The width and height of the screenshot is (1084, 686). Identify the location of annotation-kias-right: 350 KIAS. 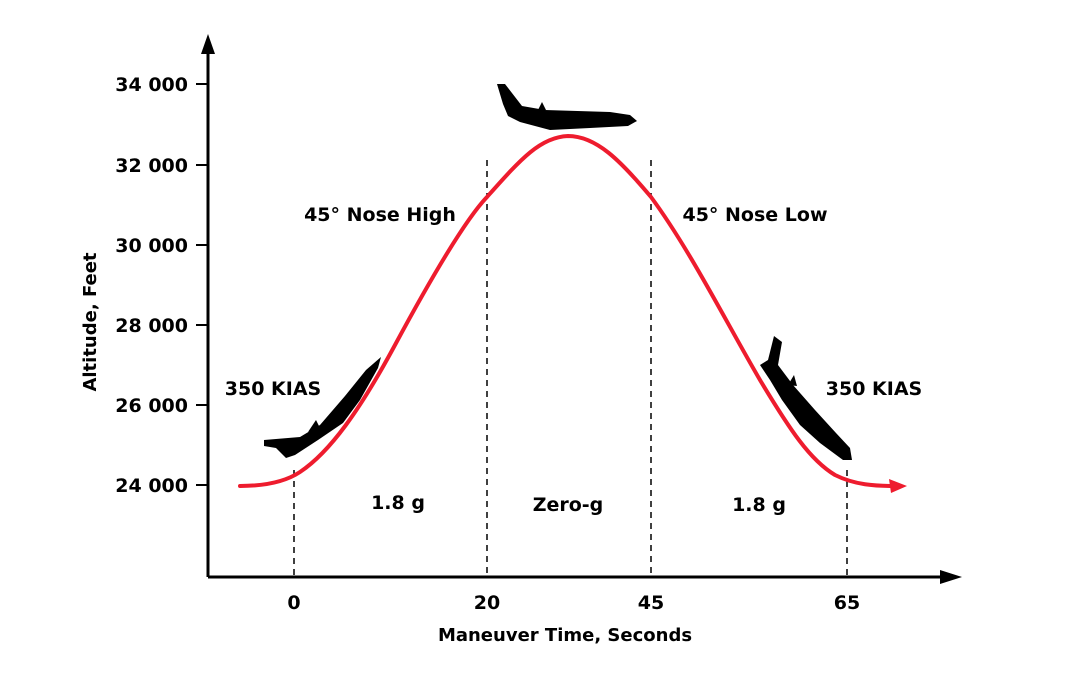
(874, 389).